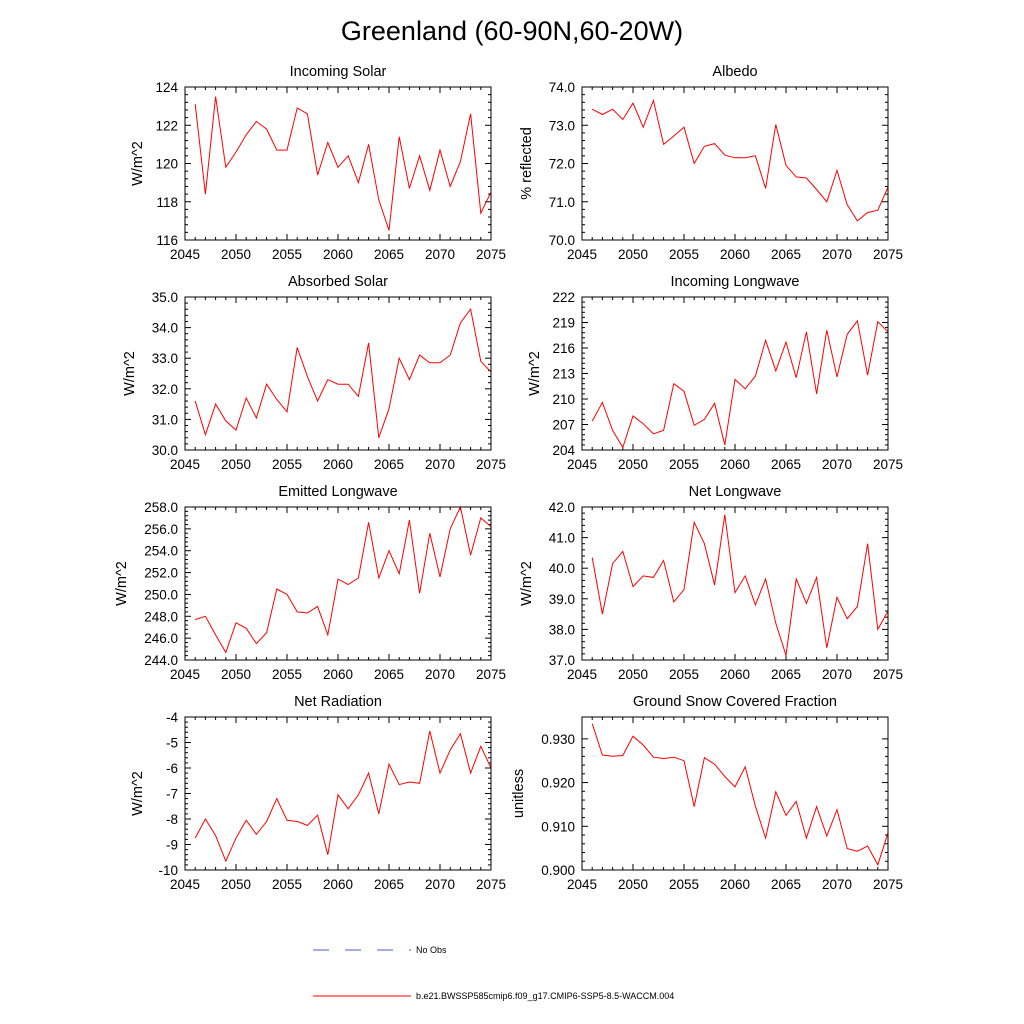  What do you see at coordinates (338, 702) in the screenshot?
I see `panel-title: Net Radiation` at bounding box center [338, 702].